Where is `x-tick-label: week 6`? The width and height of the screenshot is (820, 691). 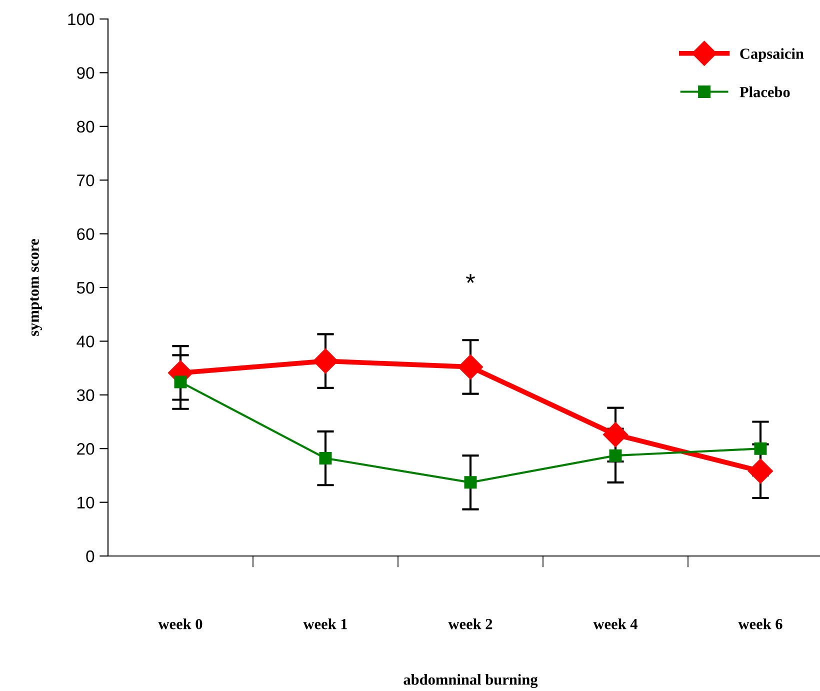
x-tick-label: week 6 is located at coordinates (760, 624).